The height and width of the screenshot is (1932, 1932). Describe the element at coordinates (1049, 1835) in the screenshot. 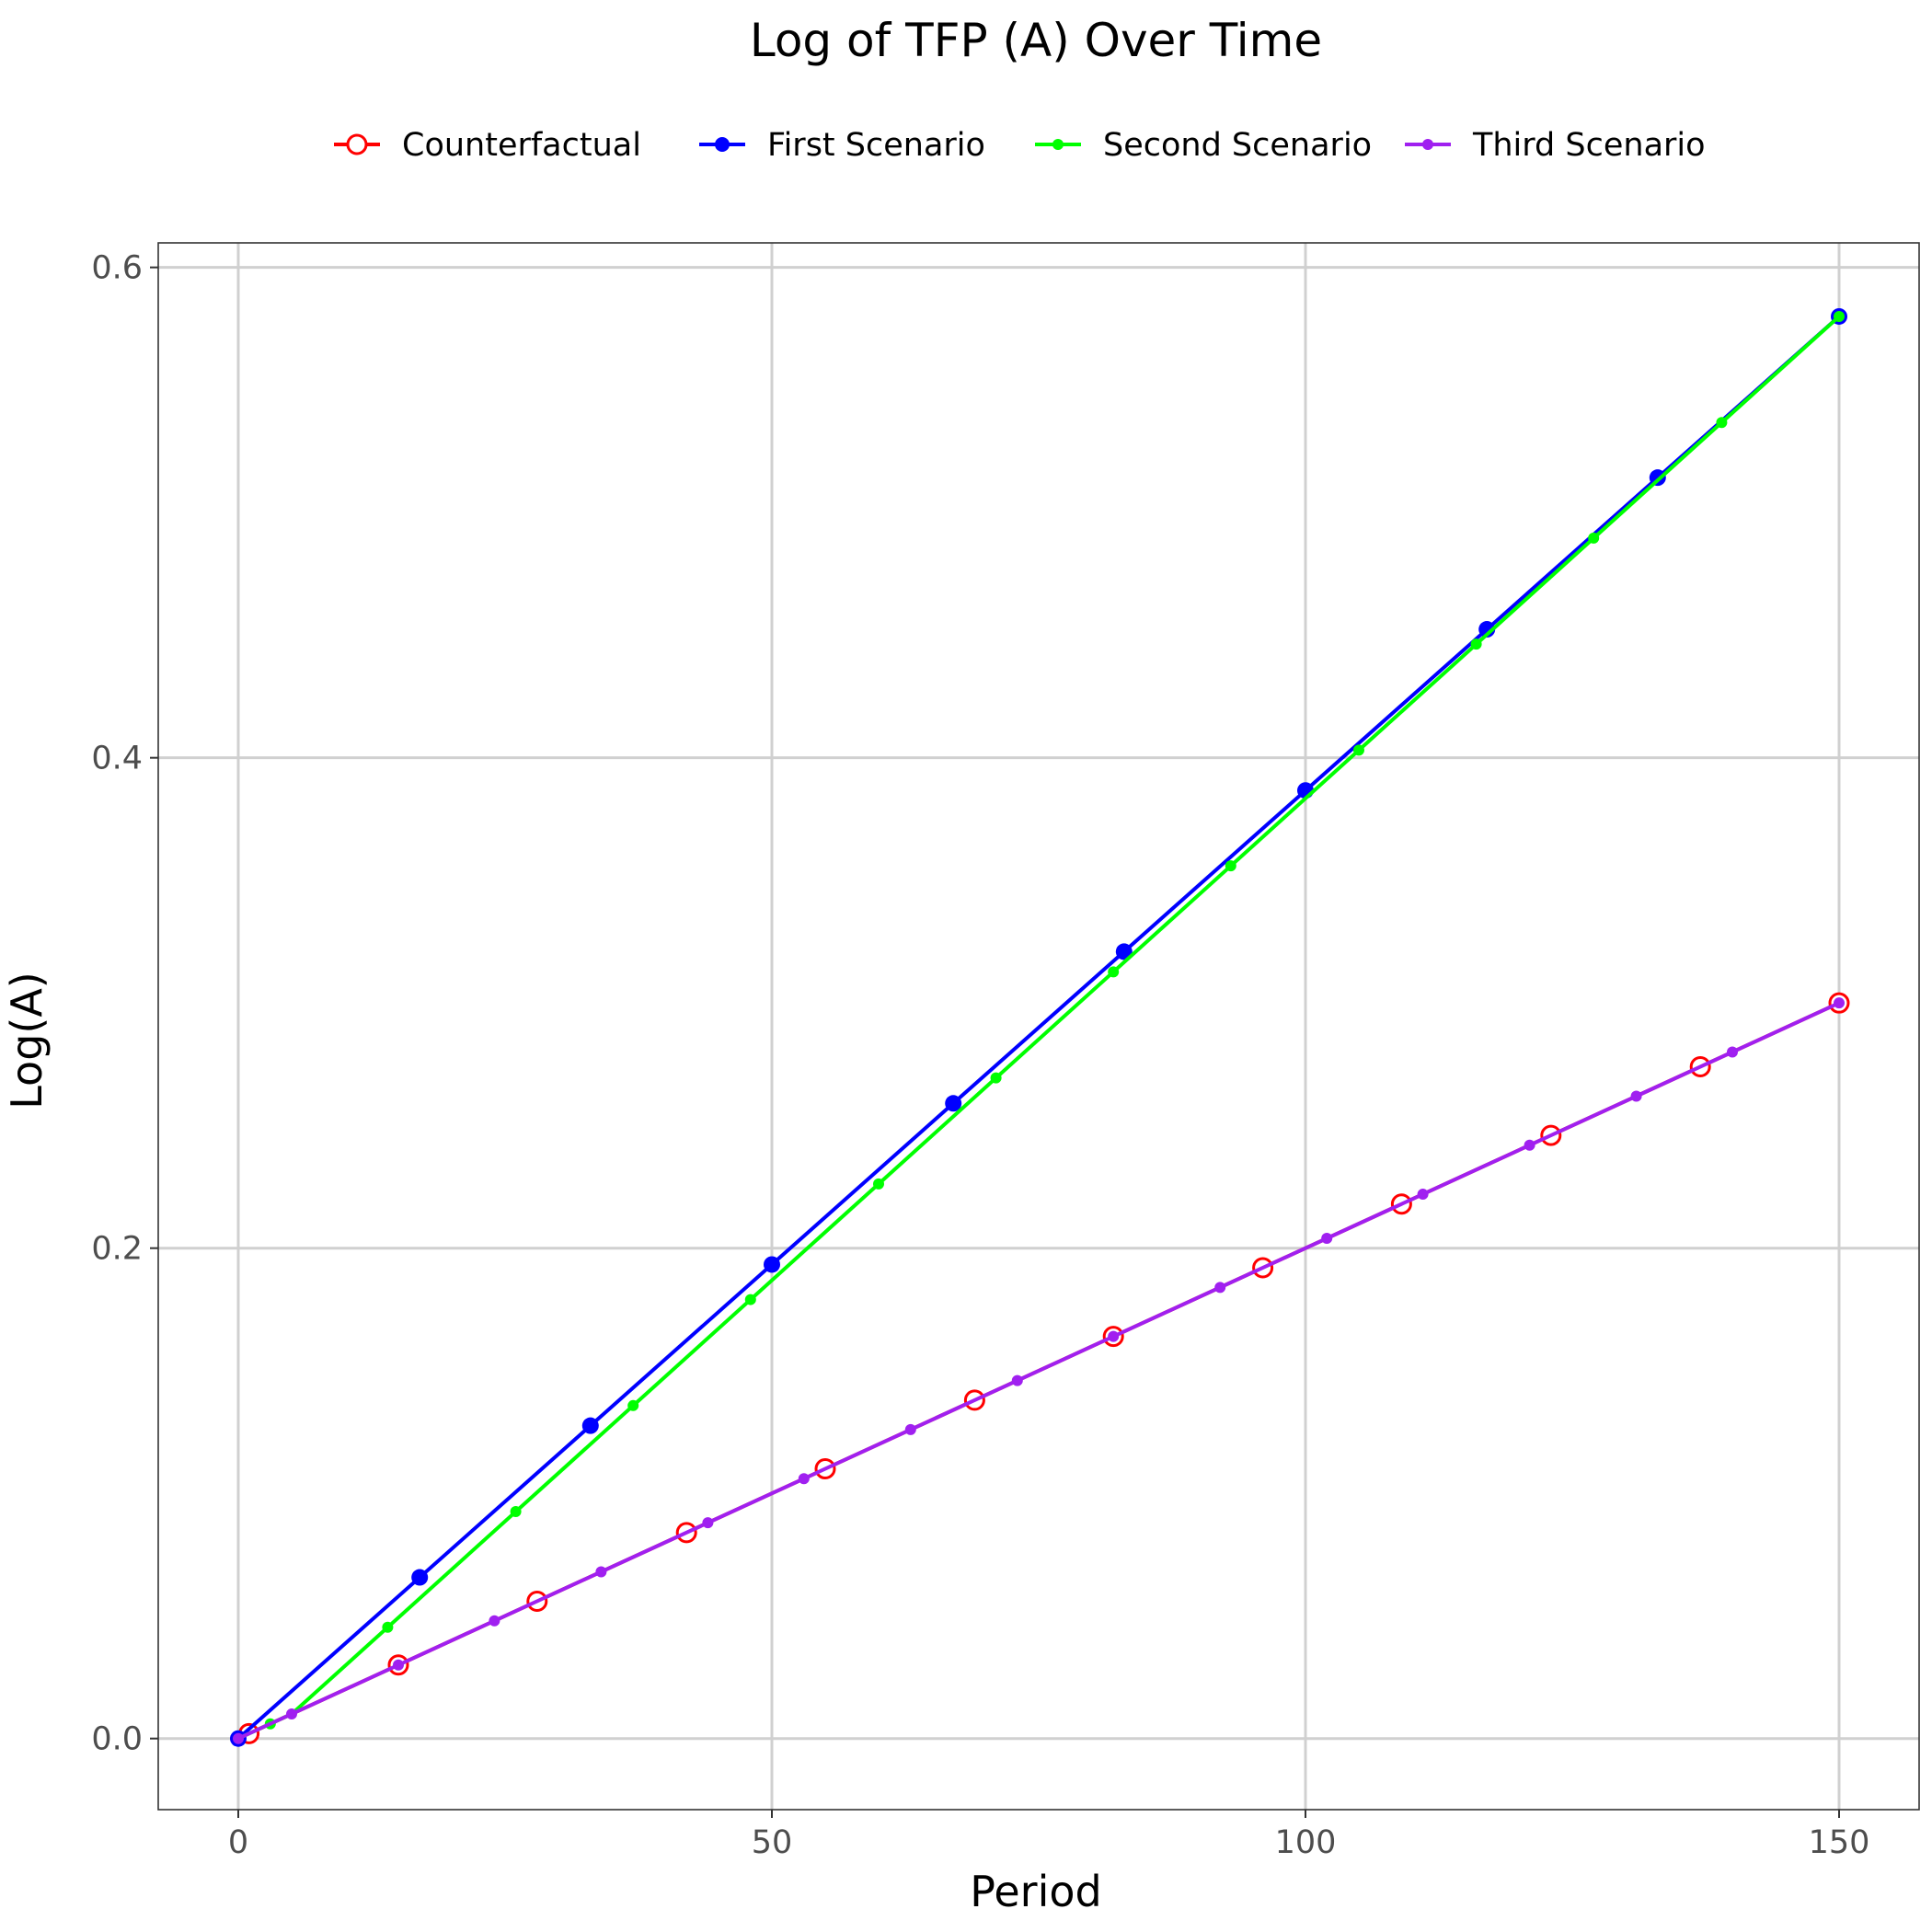

I see `x-axis-ticks: 0 50 100 150` at that location.